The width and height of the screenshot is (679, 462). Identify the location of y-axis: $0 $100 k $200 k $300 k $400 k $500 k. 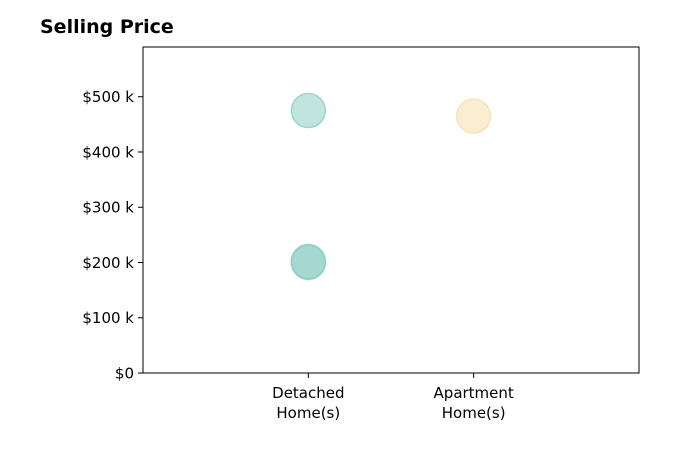
(112, 235).